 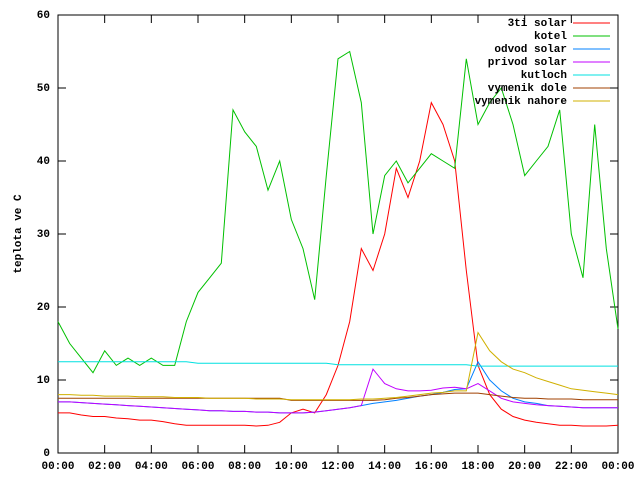 What do you see at coordinates (43, 308) in the screenshot?
I see `y-tick-label: 20` at bounding box center [43, 308].